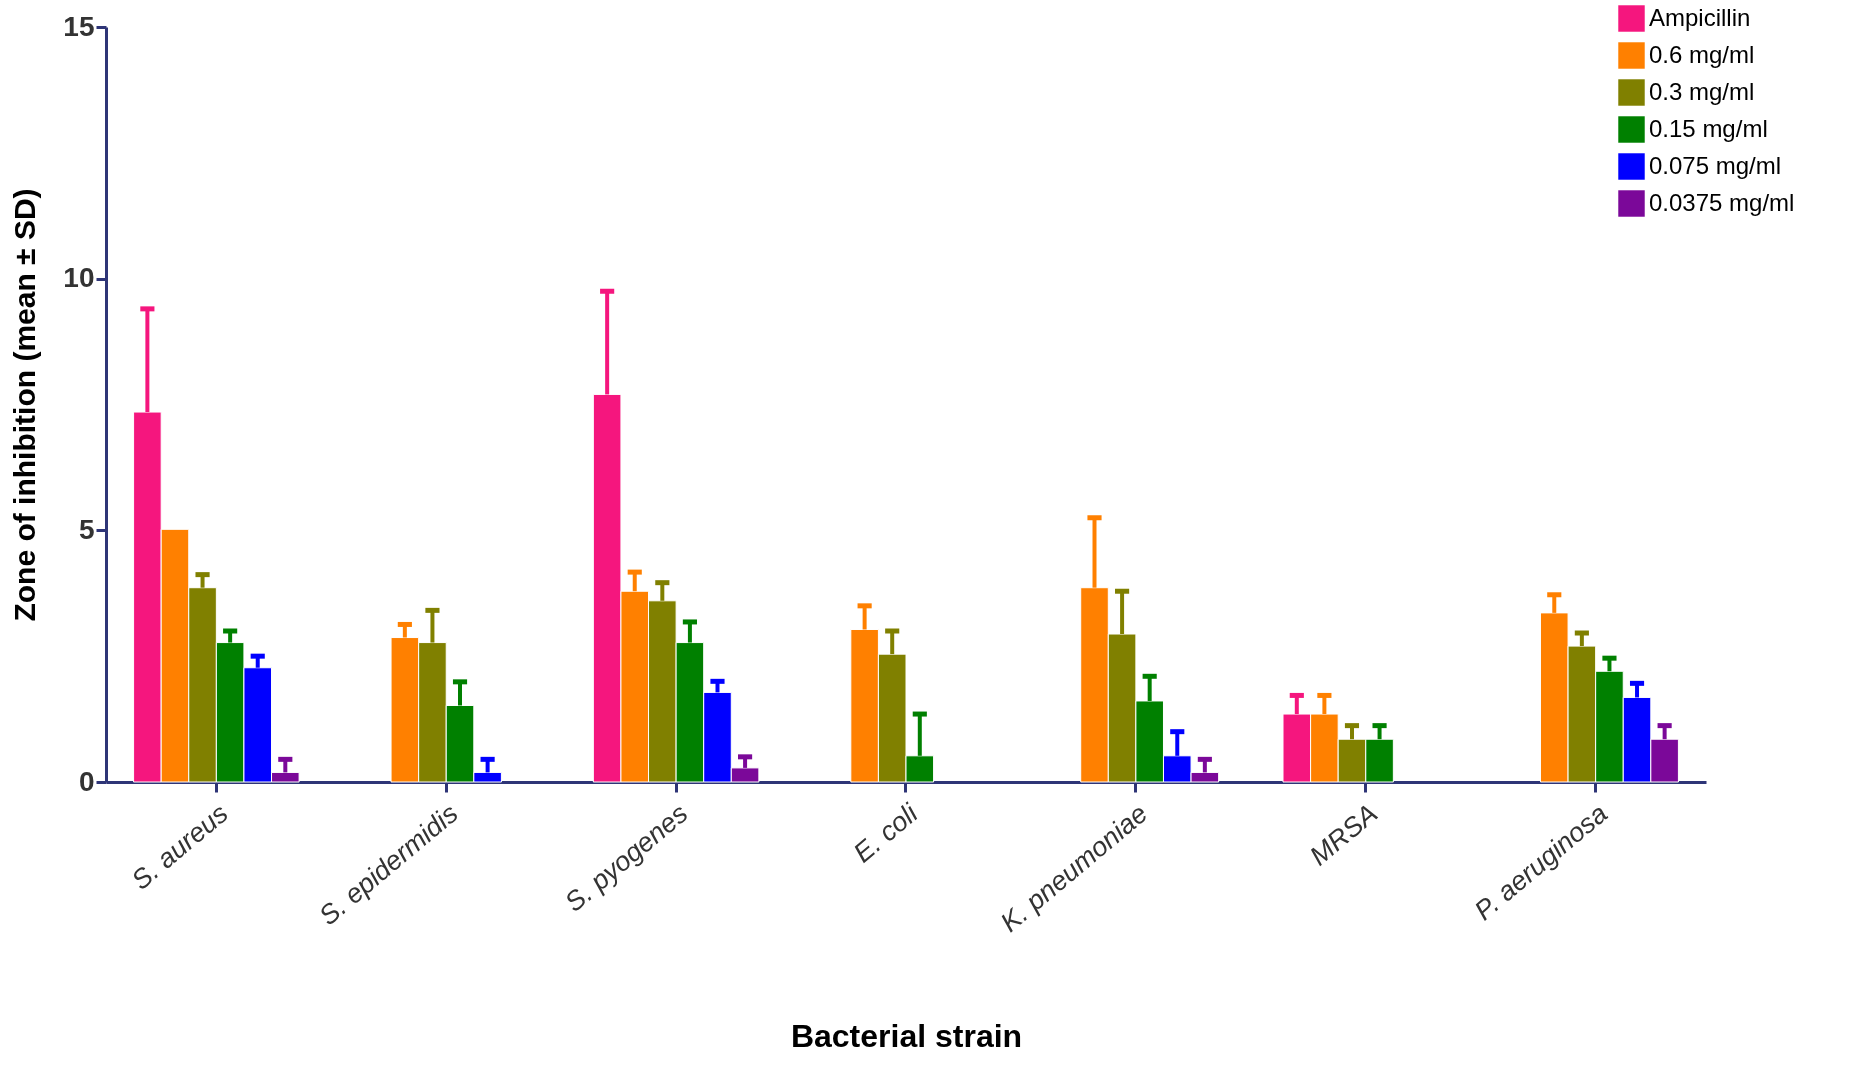 The height and width of the screenshot is (1080, 1866). Describe the element at coordinates (1715, 165) in the screenshot. I see `legend-label: 0.075 mg/ml` at that location.